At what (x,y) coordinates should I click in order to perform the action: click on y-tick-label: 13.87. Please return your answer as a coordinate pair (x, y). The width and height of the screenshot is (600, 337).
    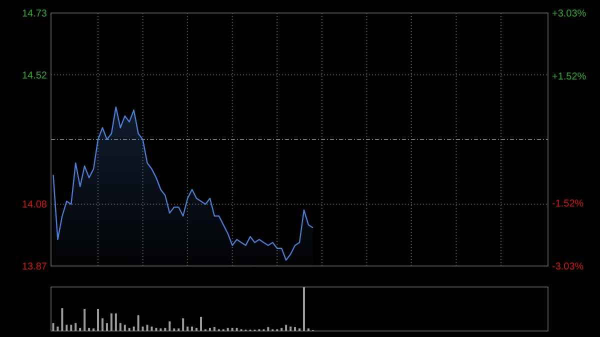
    Looking at the image, I should click on (35, 267).